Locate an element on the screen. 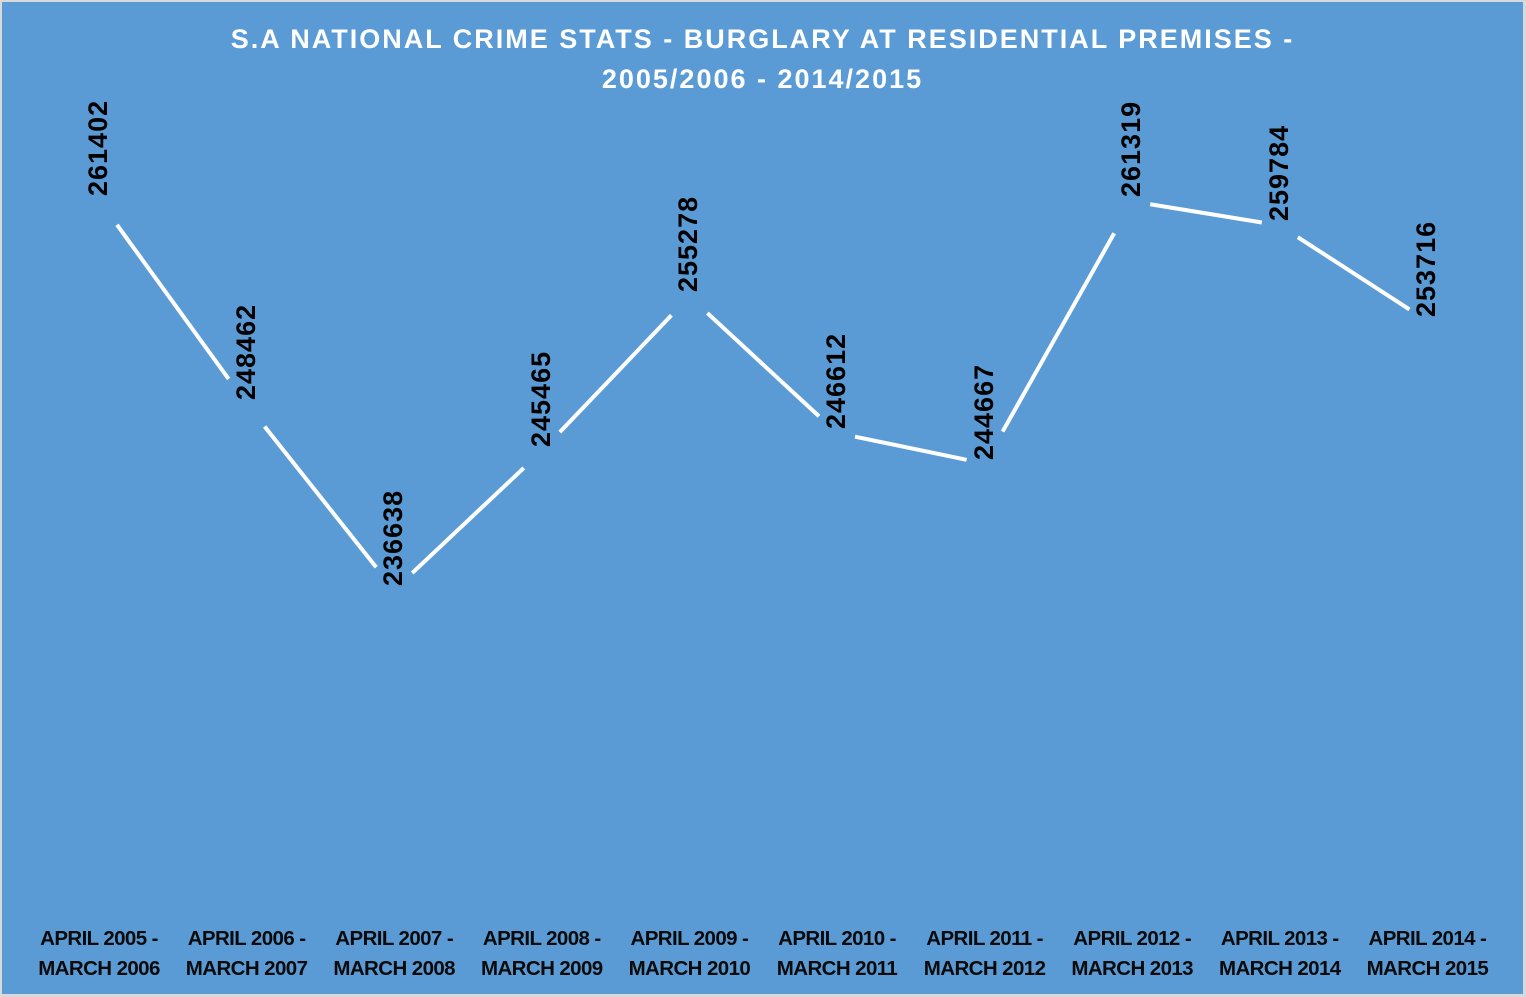  x-axis-label: APRIL 2005 - MARCH 2006 is located at coordinates (99, 953).